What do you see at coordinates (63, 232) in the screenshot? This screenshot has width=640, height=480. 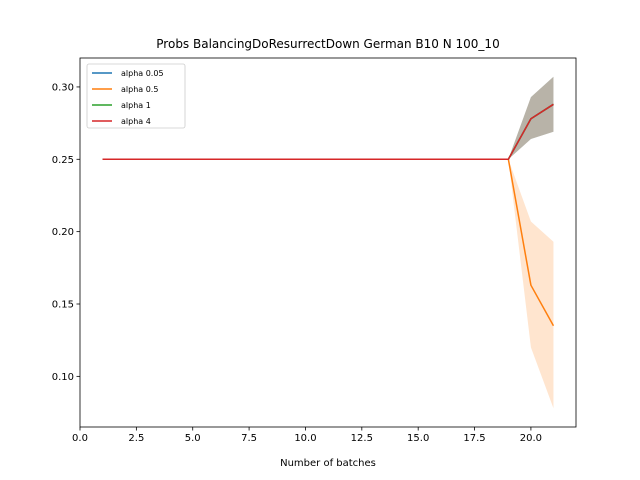 I see `y-tick-label: 0.20` at bounding box center [63, 232].